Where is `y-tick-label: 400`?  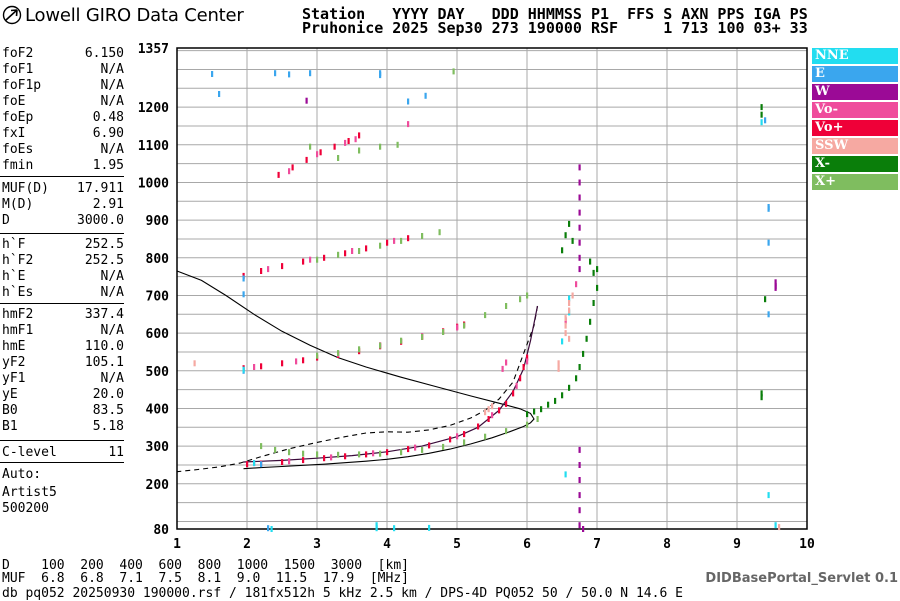 y-tick-label: 400 is located at coordinates (158, 409).